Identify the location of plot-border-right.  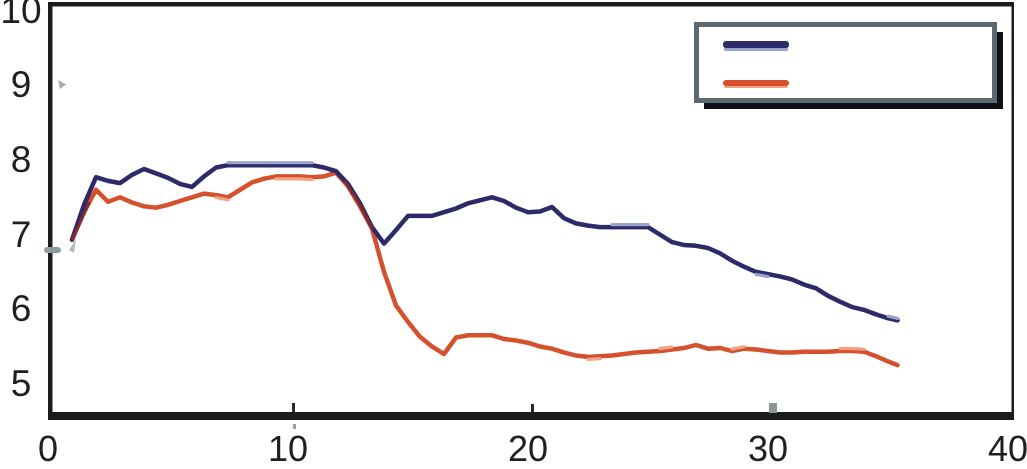
(1012, 211).